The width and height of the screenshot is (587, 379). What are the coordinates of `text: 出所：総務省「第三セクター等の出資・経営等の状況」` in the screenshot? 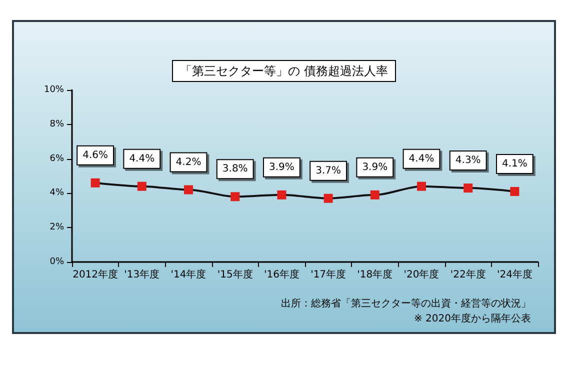 It's located at (406, 304).